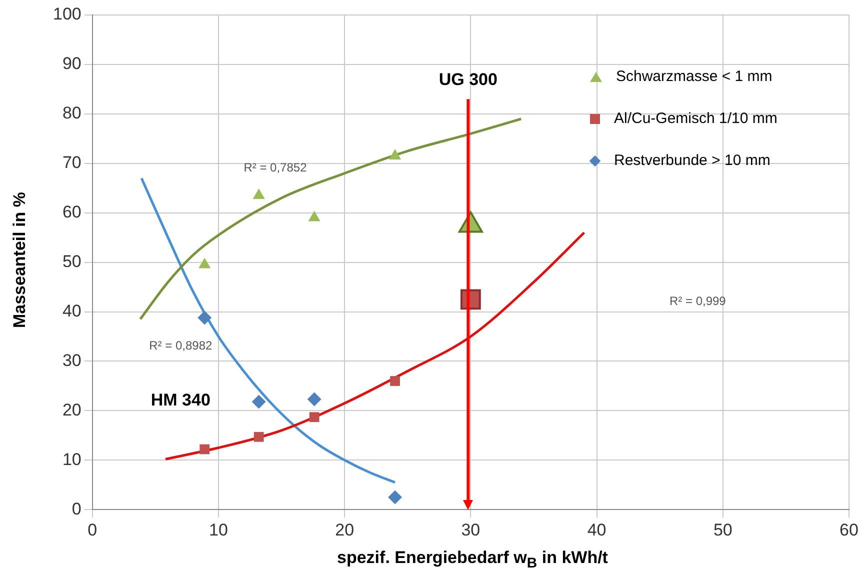  What do you see at coordinates (694, 76) in the screenshot?
I see `legend-label: Schwarzmasse < 1 mm` at bounding box center [694, 76].